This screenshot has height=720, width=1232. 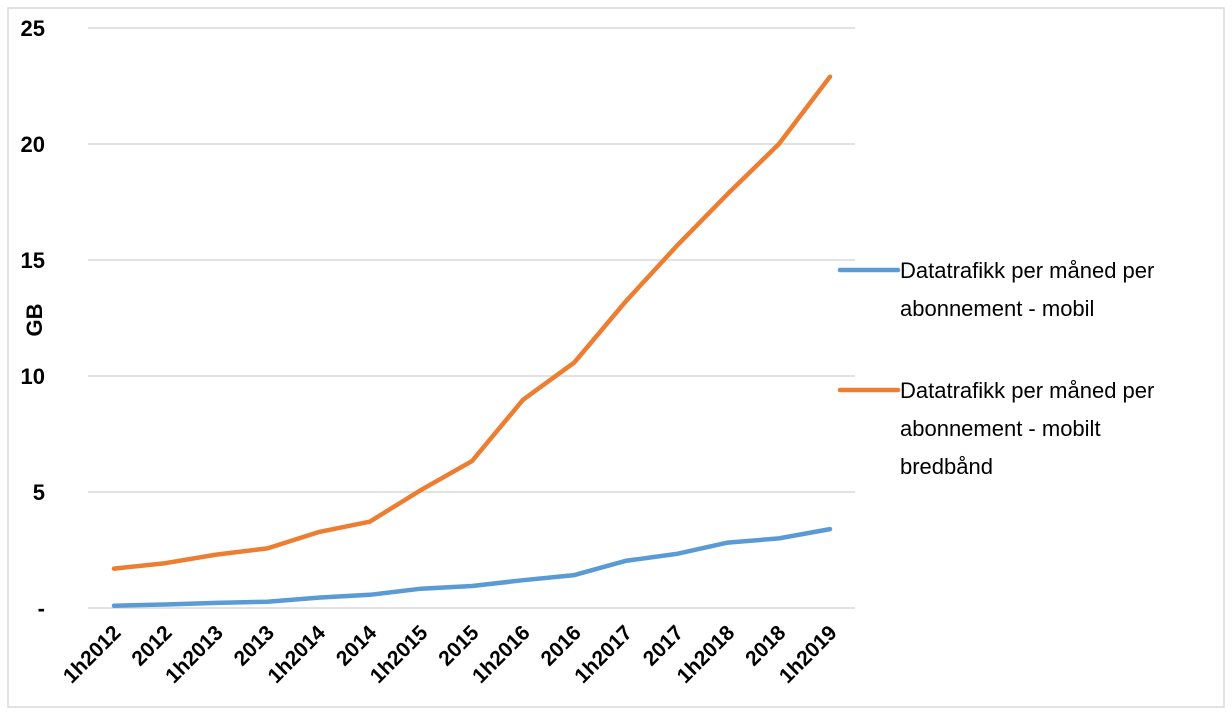 I want to click on x-tick-label: 1h2014, so click(x=296, y=654).